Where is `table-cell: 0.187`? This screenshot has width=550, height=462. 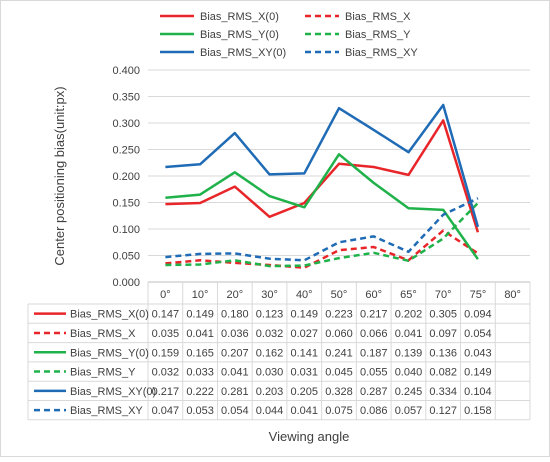 table-cell: 0.187 is located at coordinates (374, 353).